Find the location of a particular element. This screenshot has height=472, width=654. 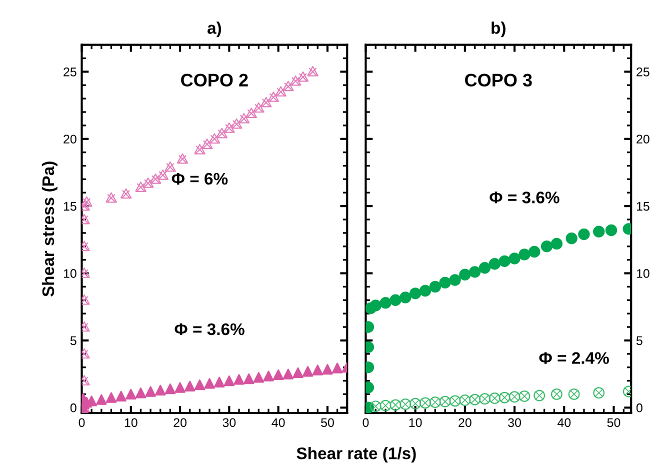

chart-title: a) is located at coordinates (215, 30).